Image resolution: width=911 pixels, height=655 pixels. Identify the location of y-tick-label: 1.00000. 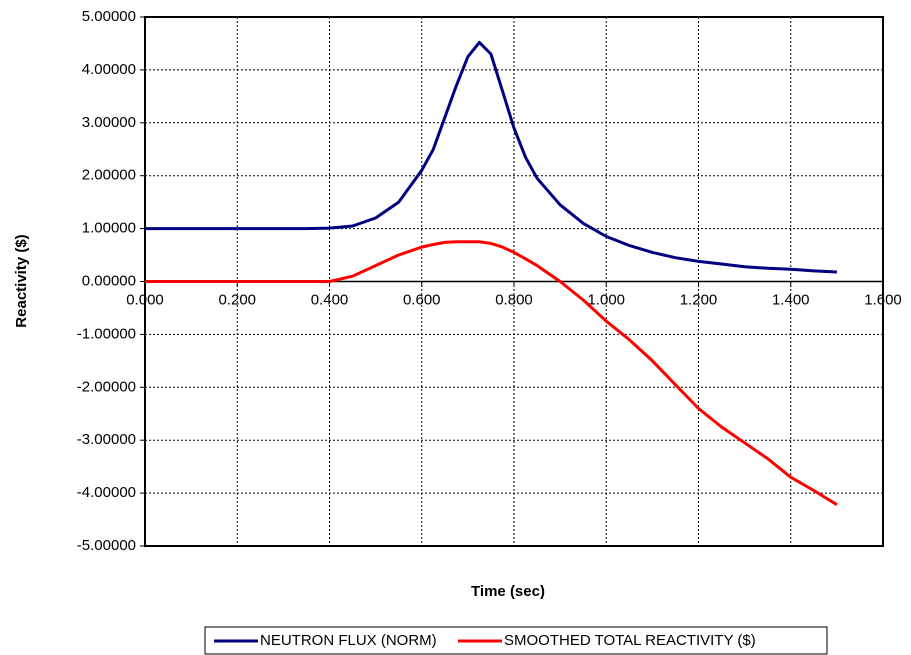
(109, 228).